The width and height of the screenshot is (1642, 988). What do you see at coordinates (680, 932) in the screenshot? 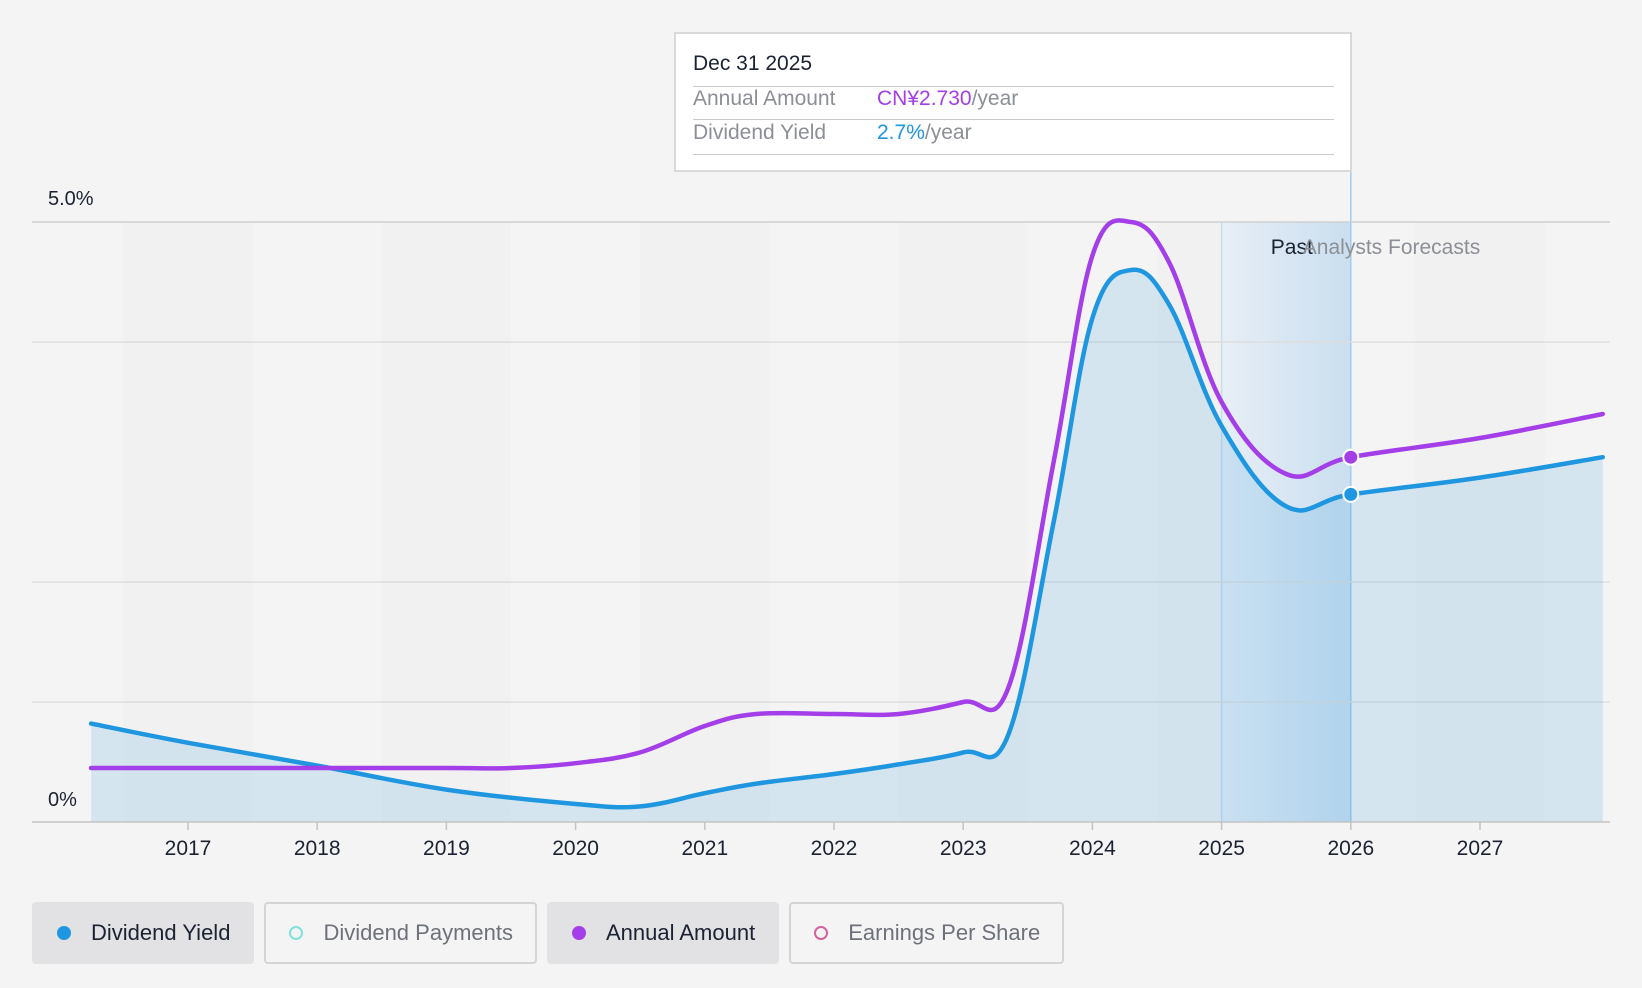
I see `legend-label: Annual Amount` at bounding box center [680, 932].